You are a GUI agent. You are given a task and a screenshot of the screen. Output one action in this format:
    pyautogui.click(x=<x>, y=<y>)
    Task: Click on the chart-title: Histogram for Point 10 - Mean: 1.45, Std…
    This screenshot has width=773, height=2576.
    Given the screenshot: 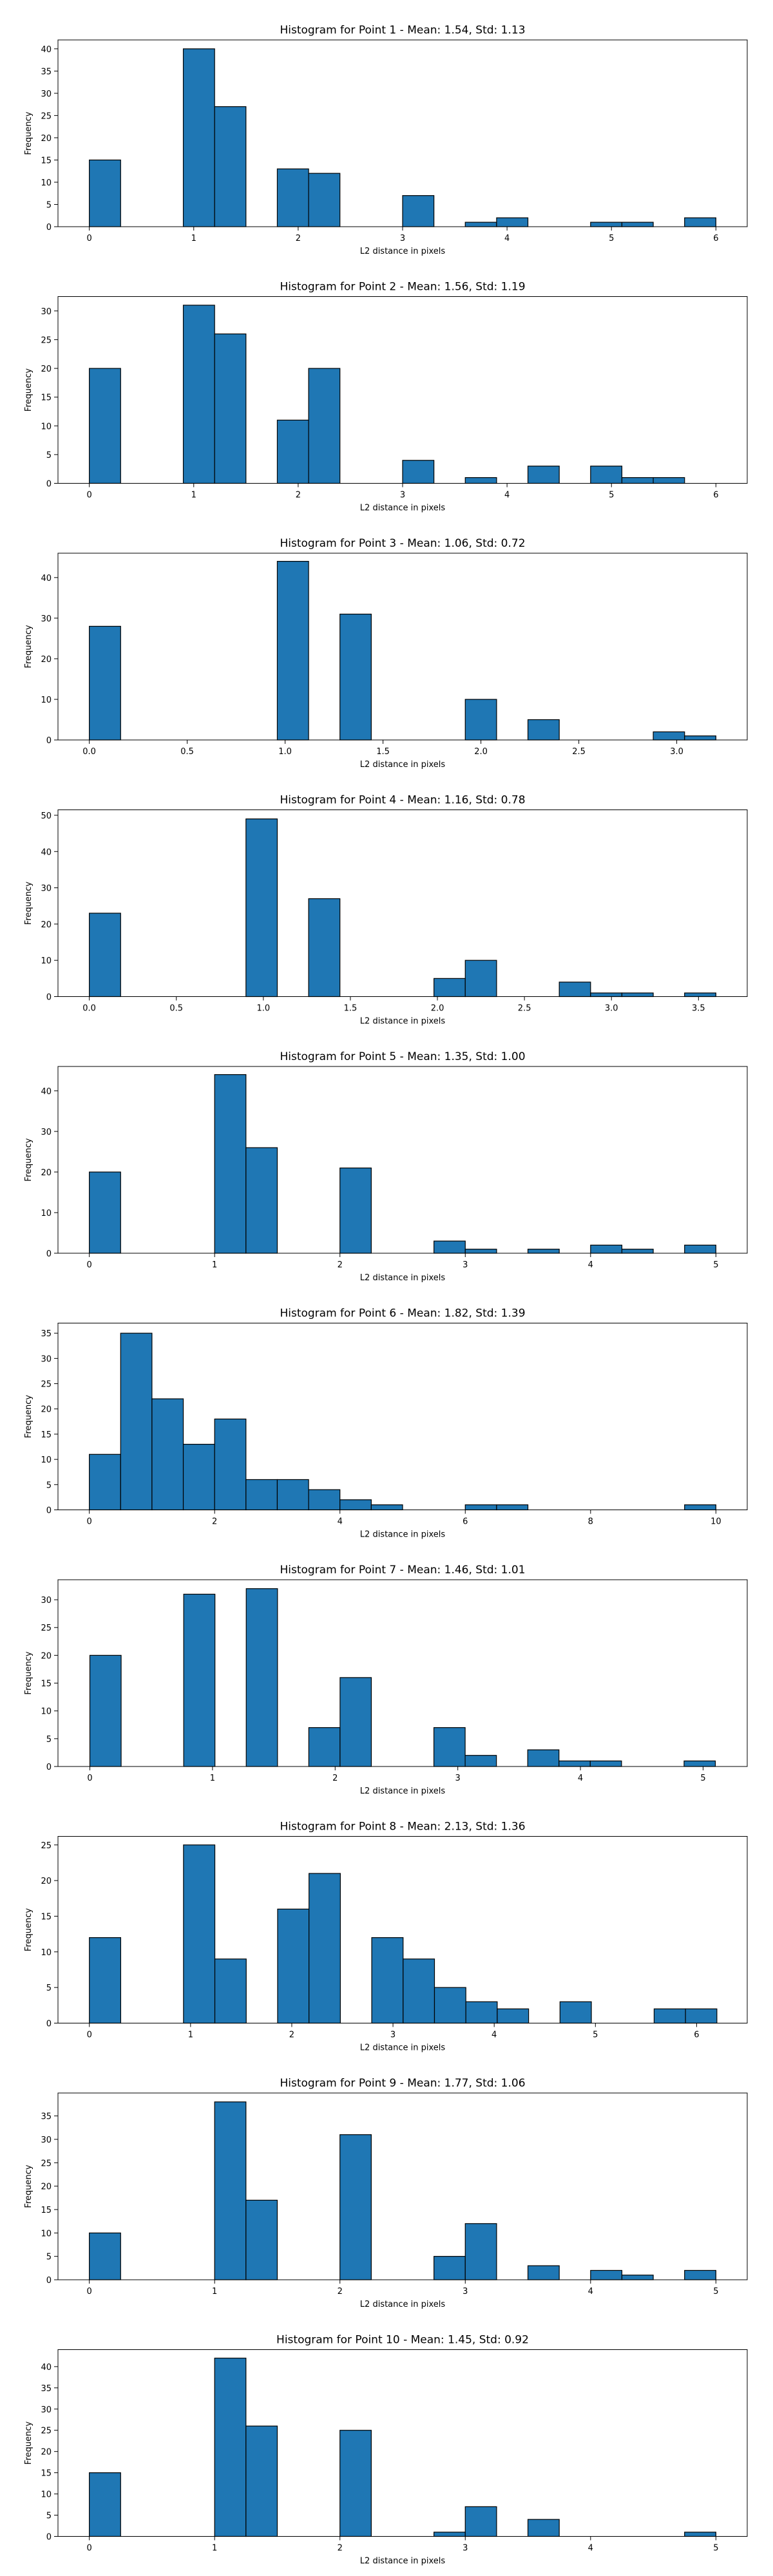 What is the action you would take?
    pyautogui.click(x=402, y=2340)
    